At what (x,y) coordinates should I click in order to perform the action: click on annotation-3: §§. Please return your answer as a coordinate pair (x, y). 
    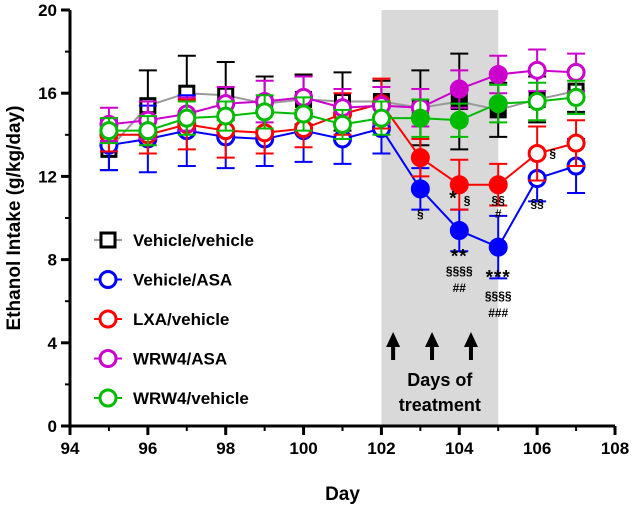
    Looking at the image, I should click on (499, 200).